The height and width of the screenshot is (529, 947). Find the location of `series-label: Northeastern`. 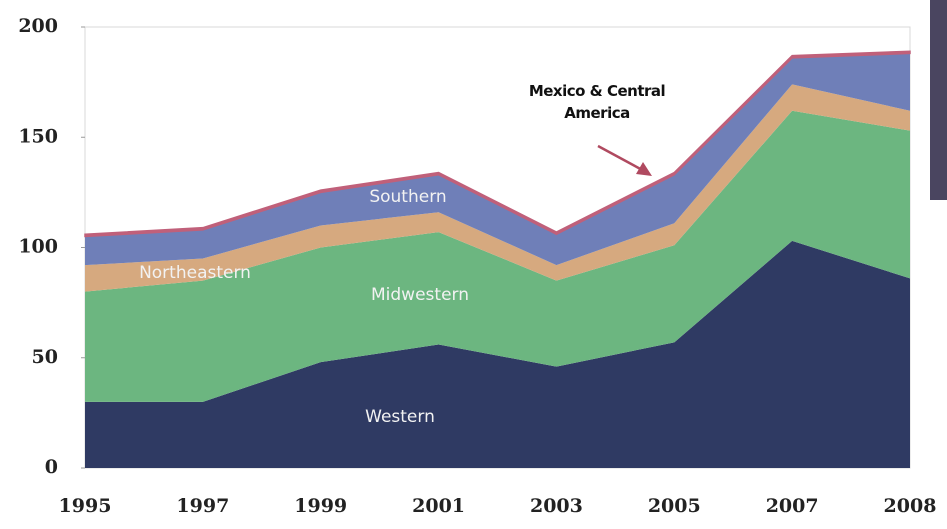

series-label: Northeastern is located at coordinates (195, 273).